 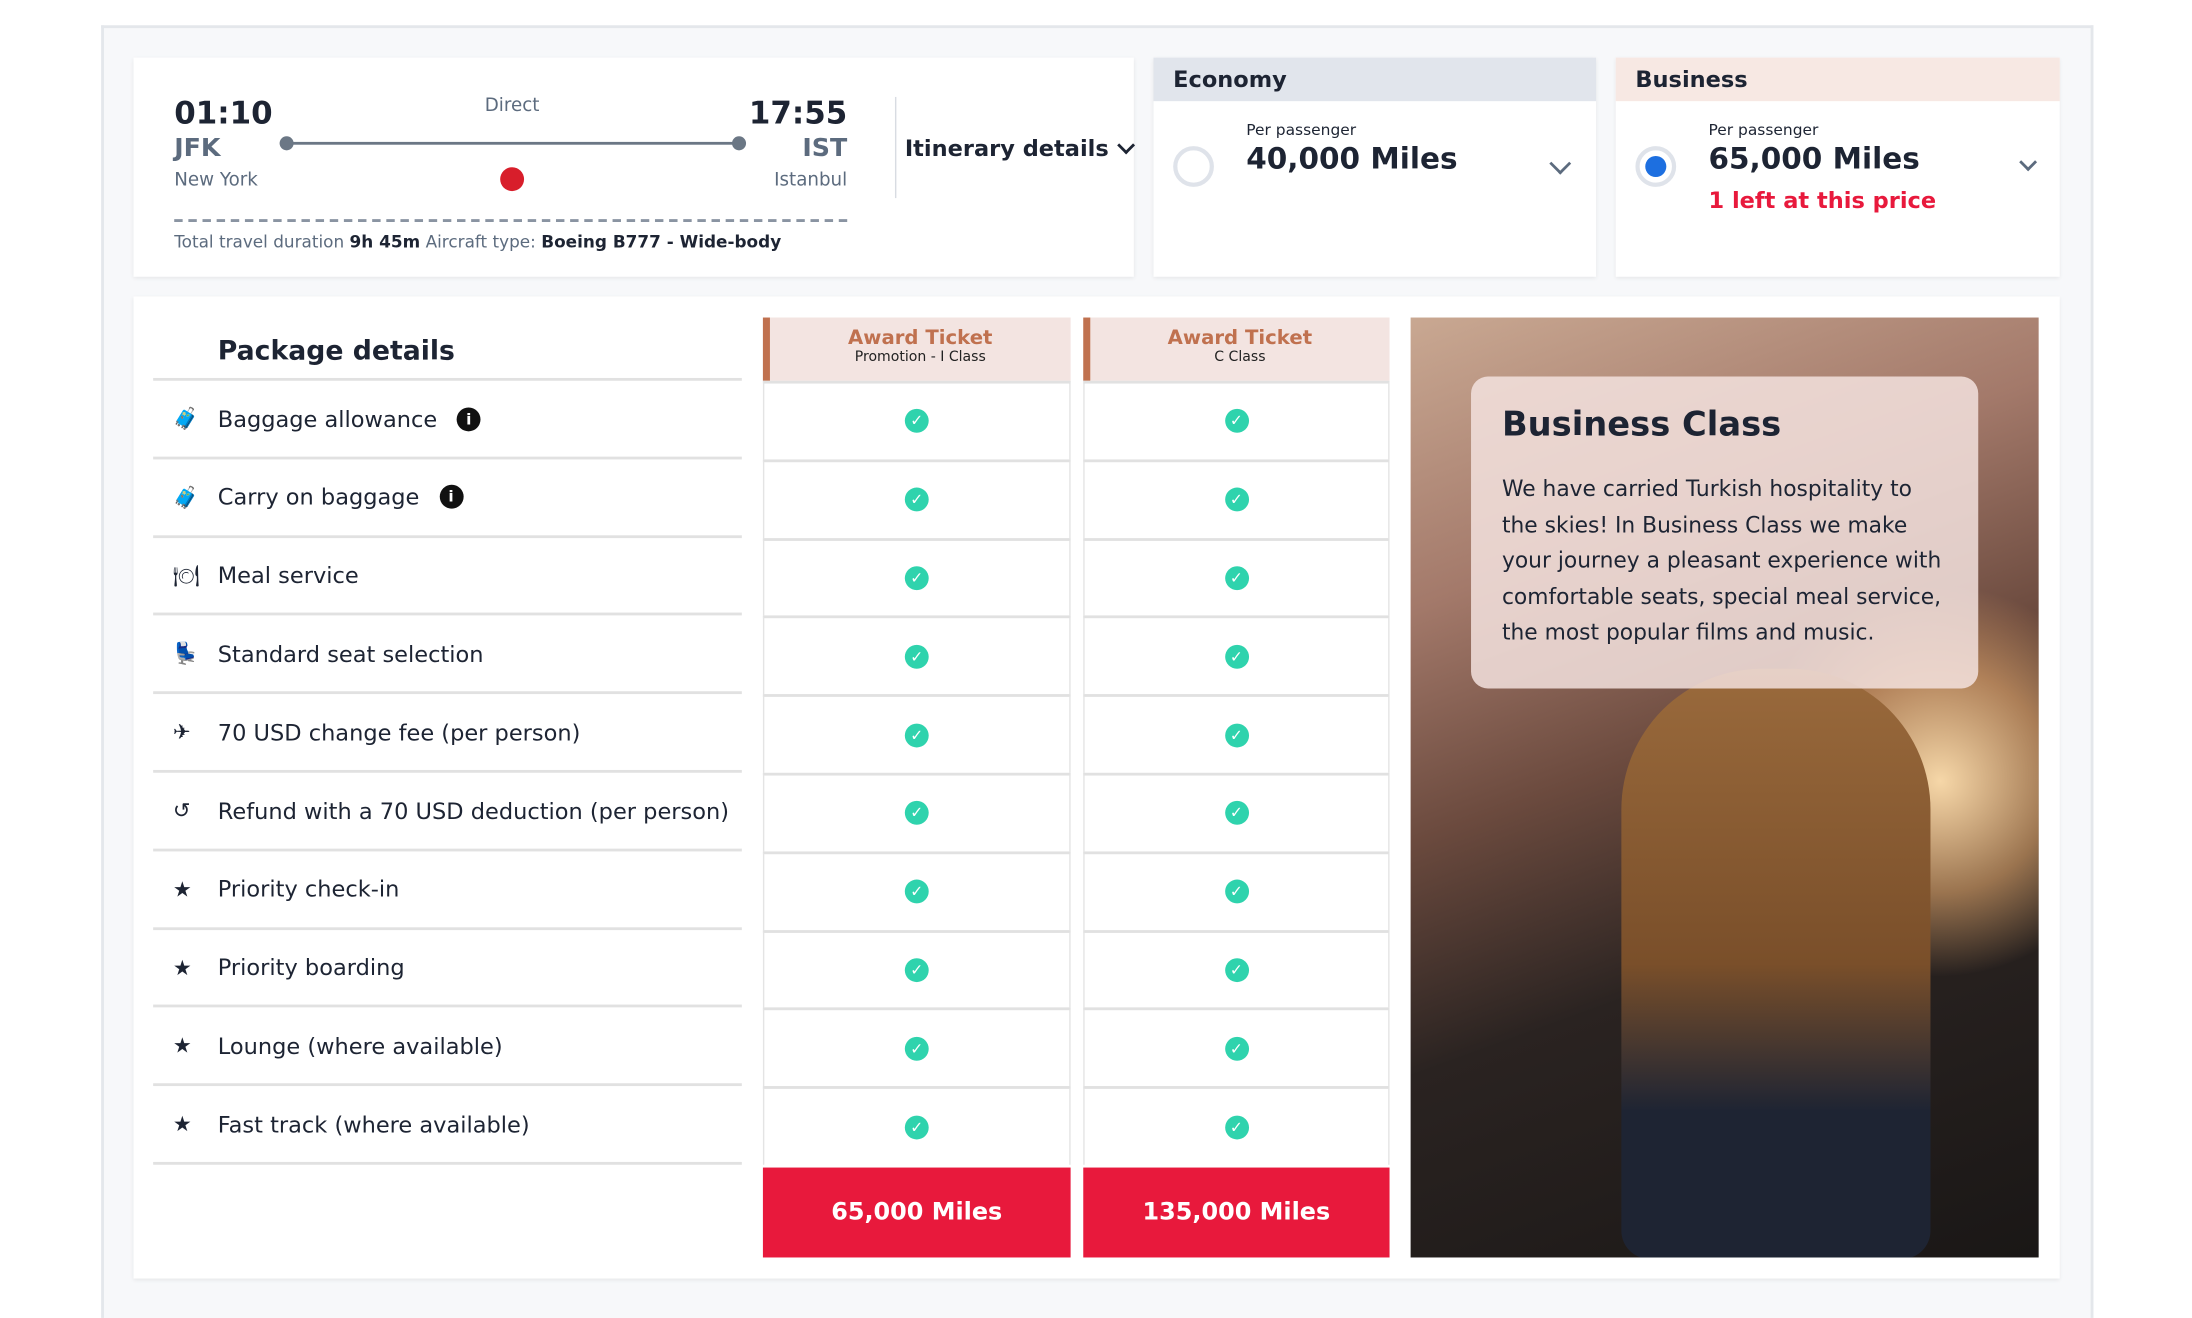 I want to click on duration-value: 9h 45m, so click(x=385, y=241).